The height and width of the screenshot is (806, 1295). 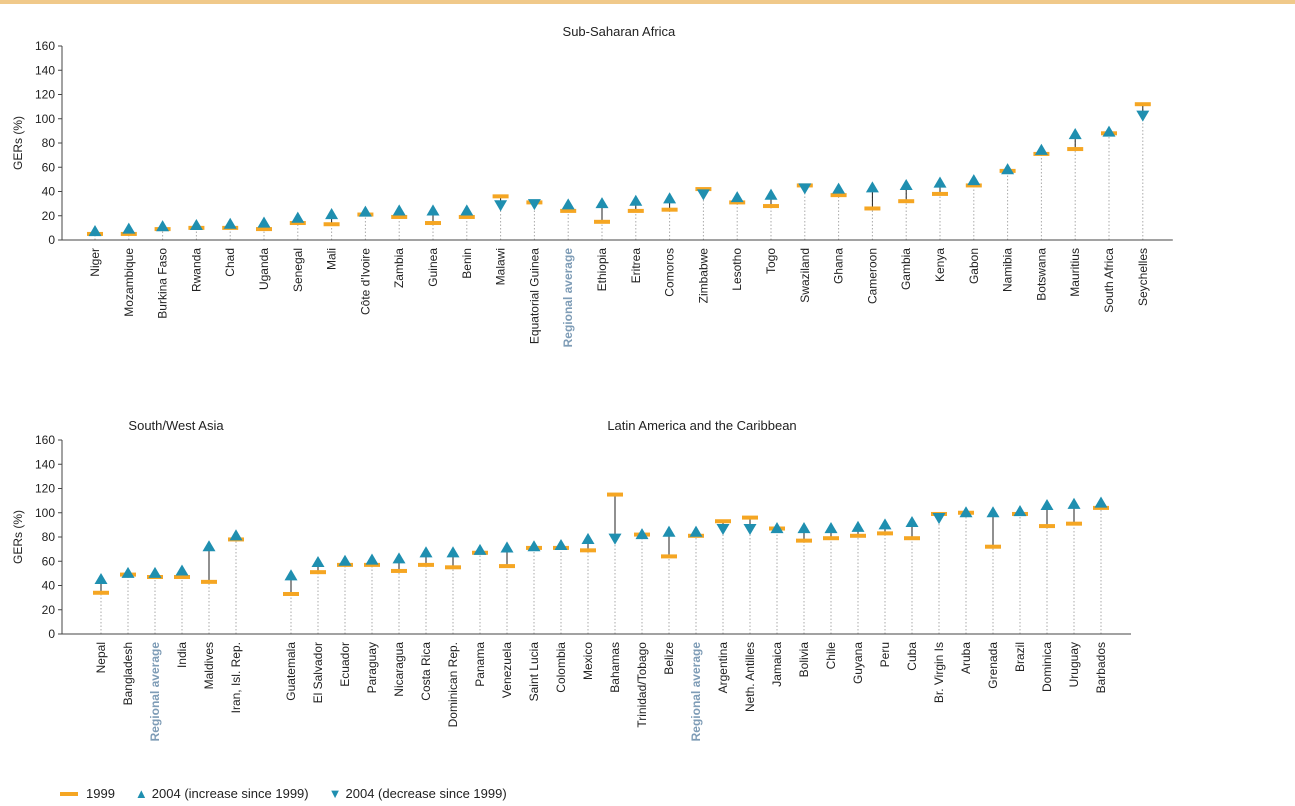 I want to click on point-zambia-marker-2004-up, so click(x=399, y=210).